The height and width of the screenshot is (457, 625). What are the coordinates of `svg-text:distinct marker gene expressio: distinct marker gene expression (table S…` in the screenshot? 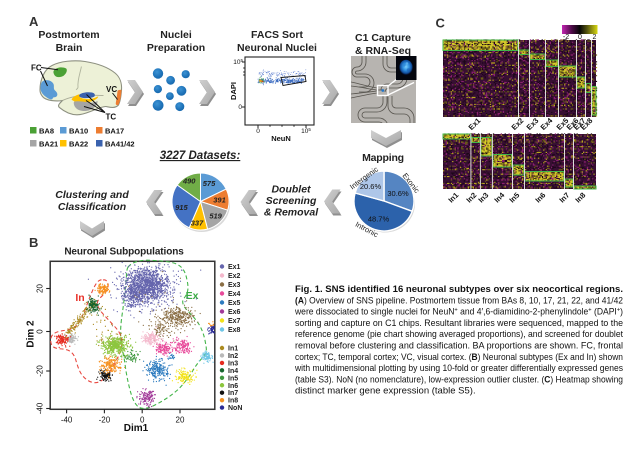 It's located at (385, 391).